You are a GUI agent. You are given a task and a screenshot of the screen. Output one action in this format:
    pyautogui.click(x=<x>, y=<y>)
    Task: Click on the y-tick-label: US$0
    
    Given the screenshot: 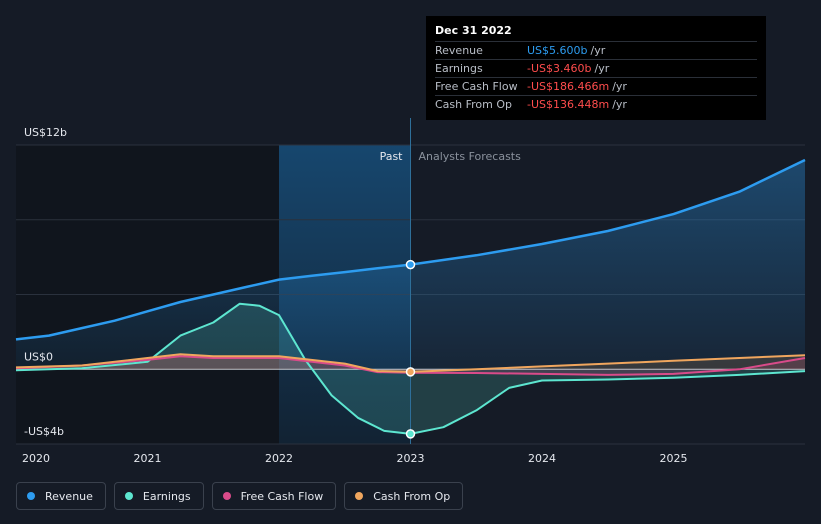 What is the action you would take?
    pyautogui.click(x=38, y=356)
    